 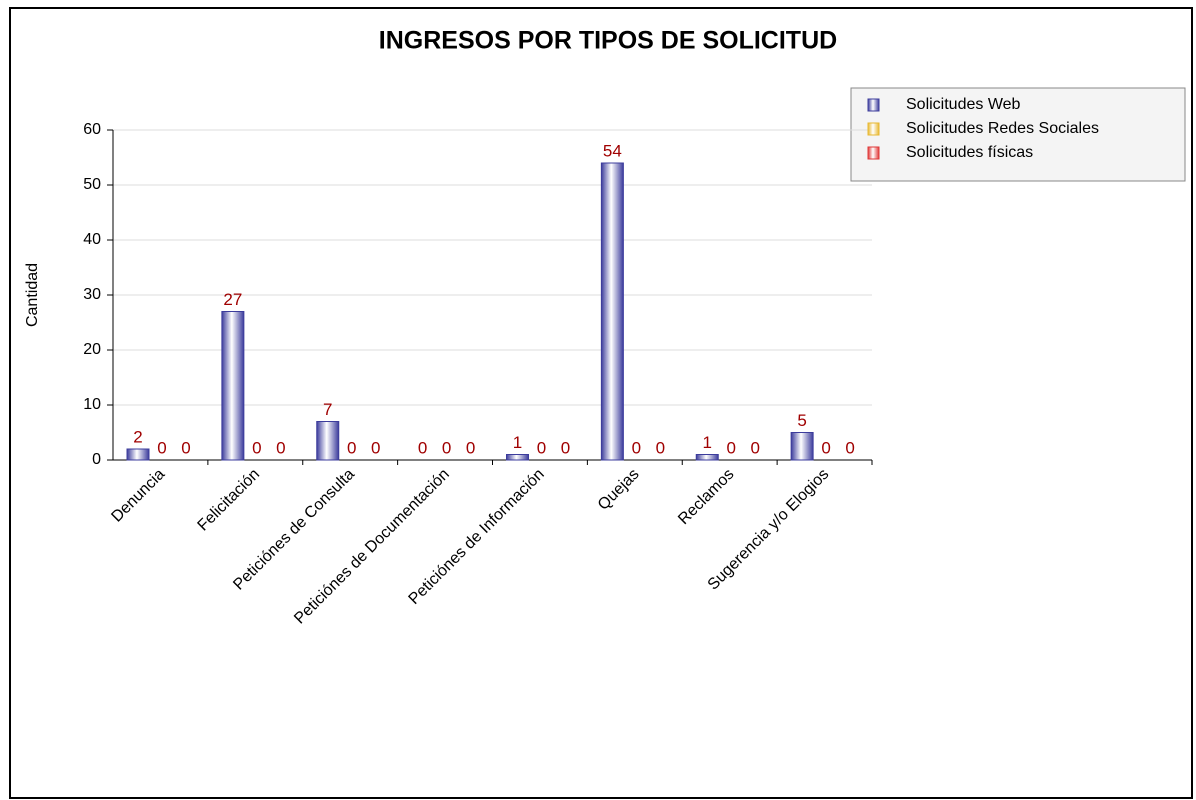 I want to click on value-label: 27, so click(x=232, y=299).